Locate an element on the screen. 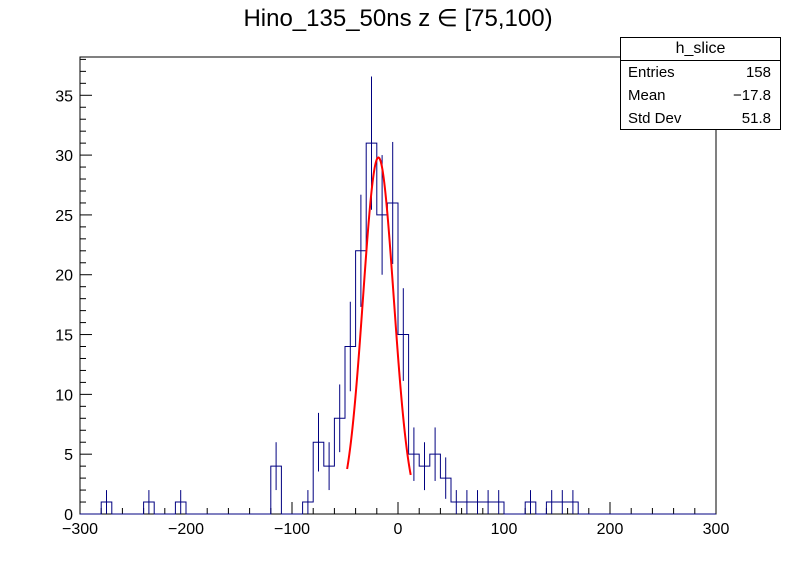 This screenshot has width=796, height=572. y-tick-label: 5 is located at coordinates (68, 455).